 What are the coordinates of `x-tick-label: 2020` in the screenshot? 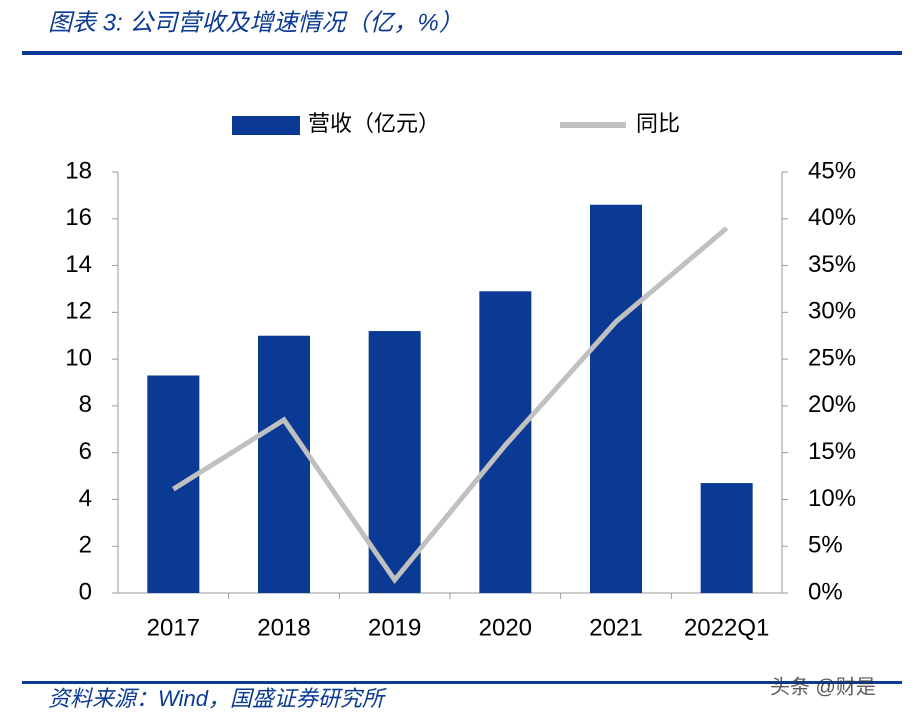 It's located at (505, 627).